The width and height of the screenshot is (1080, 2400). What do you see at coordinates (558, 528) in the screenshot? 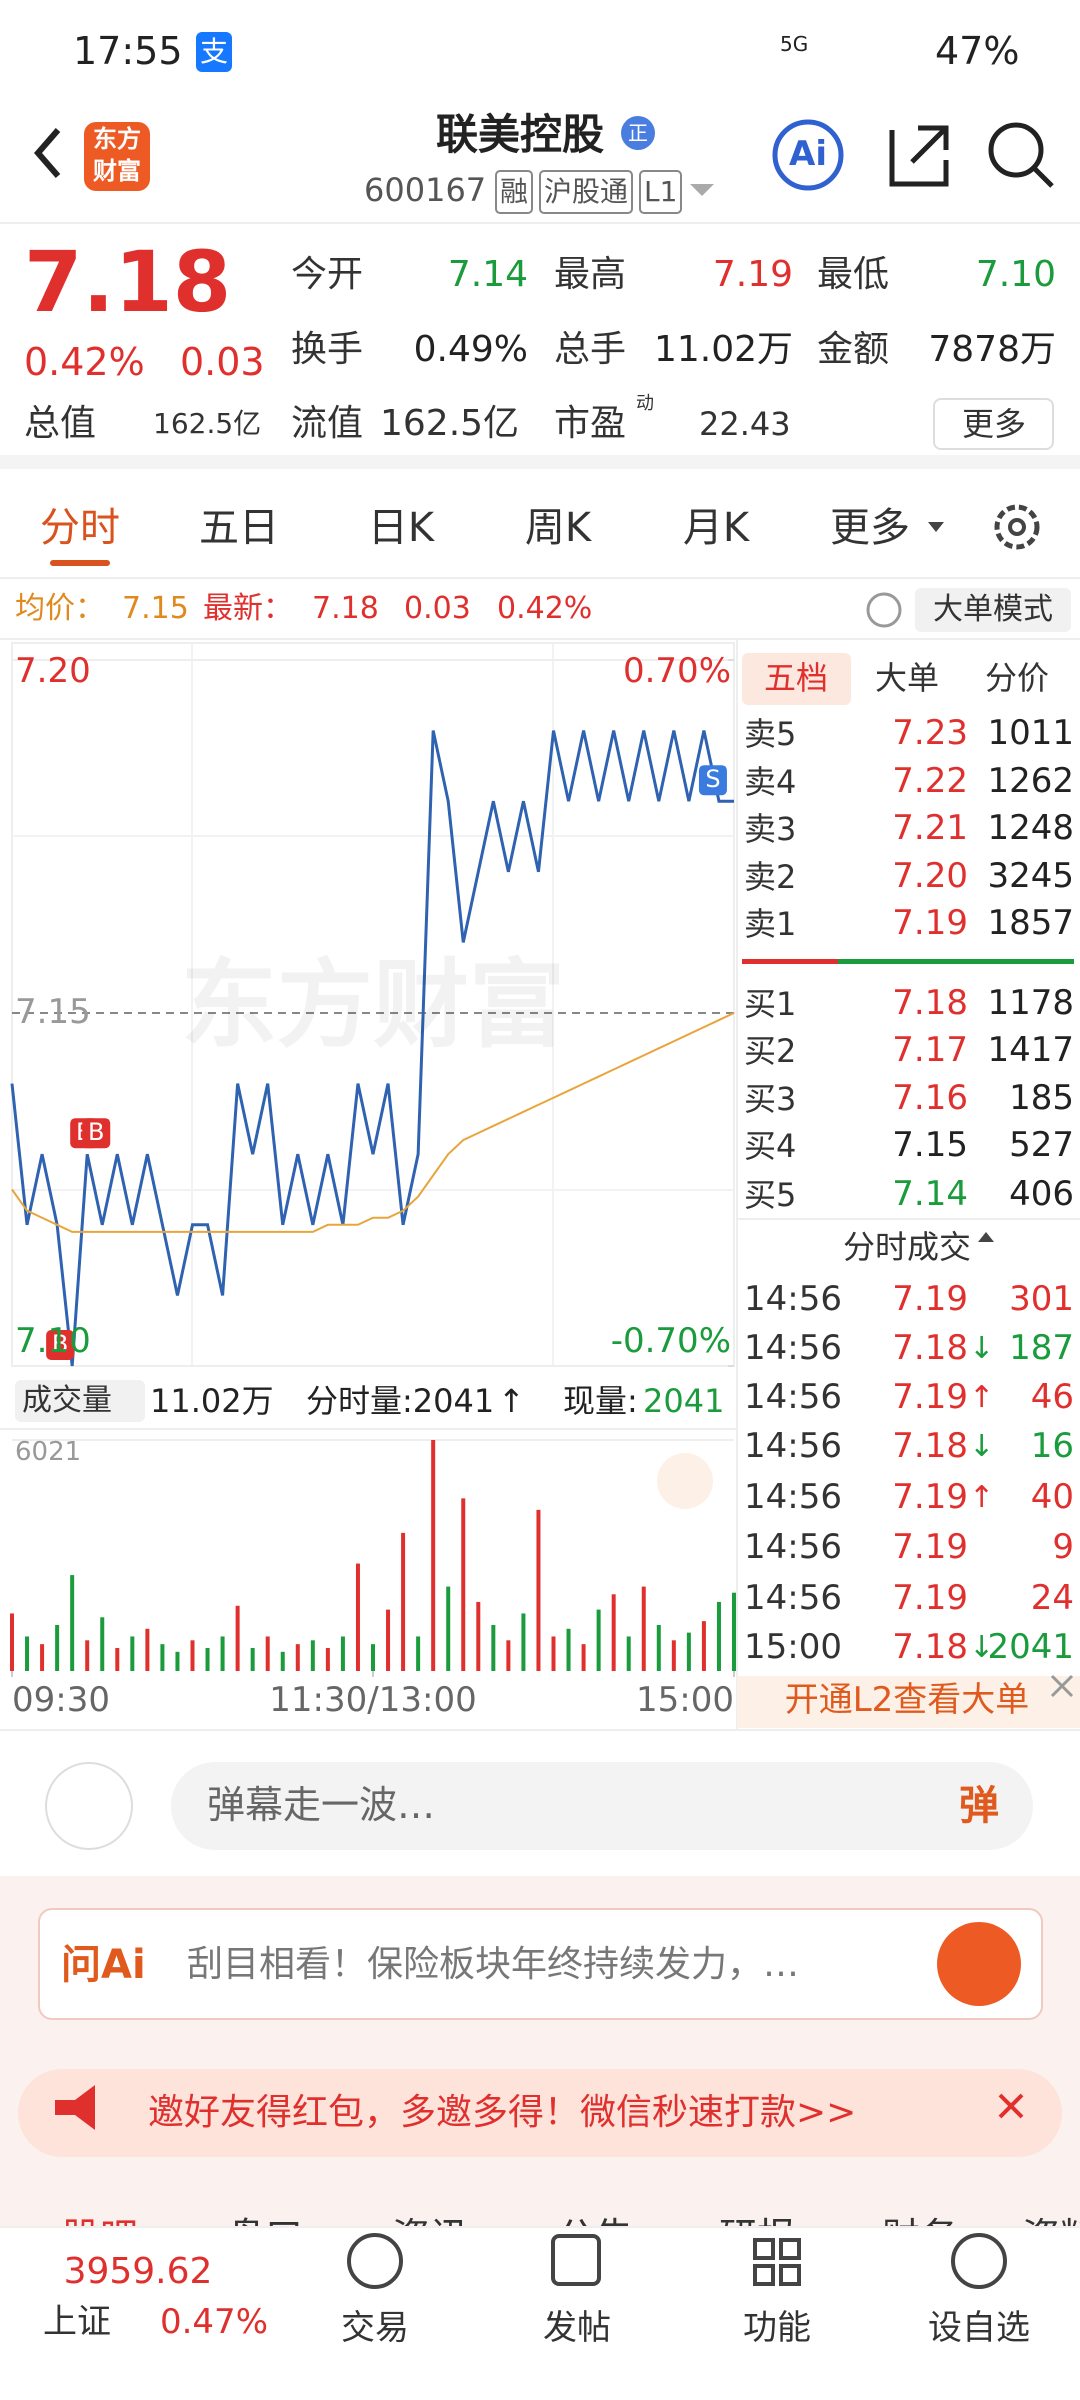
I see `period-tab: 周K` at bounding box center [558, 528].